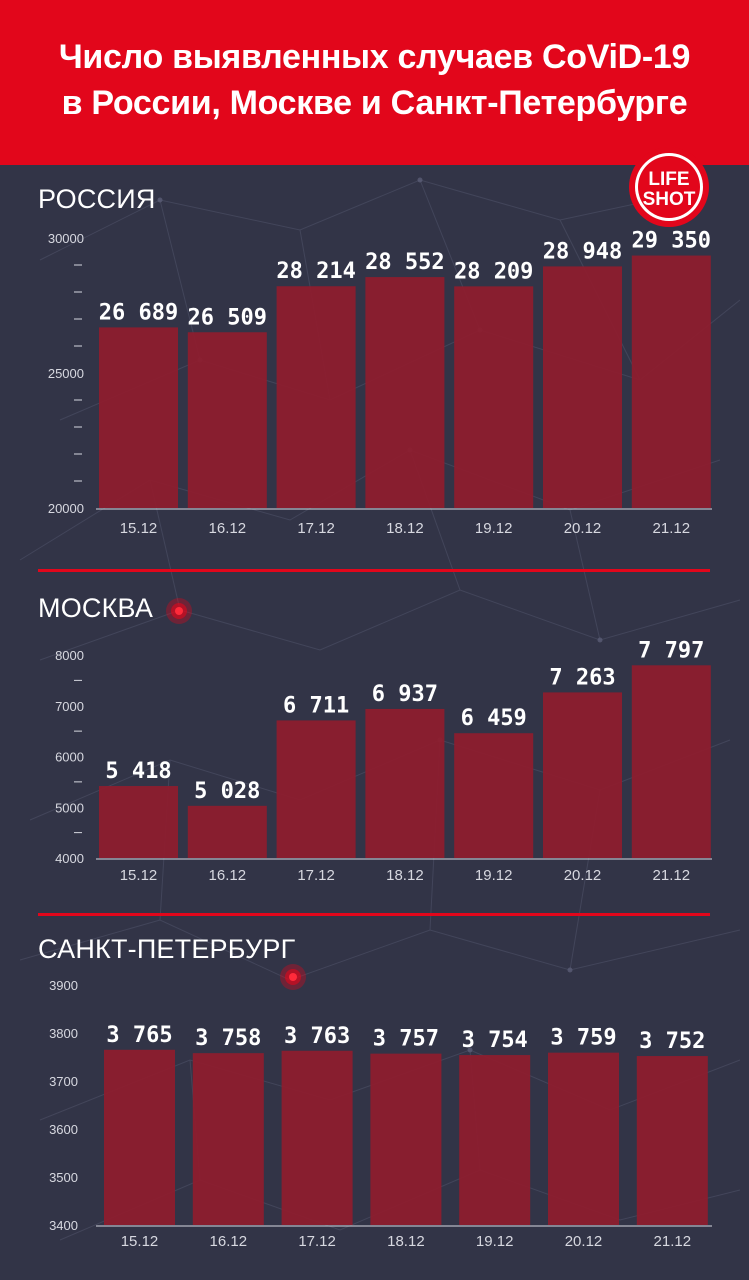  I want to click on bar-value-label: 5 028, so click(227, 791).